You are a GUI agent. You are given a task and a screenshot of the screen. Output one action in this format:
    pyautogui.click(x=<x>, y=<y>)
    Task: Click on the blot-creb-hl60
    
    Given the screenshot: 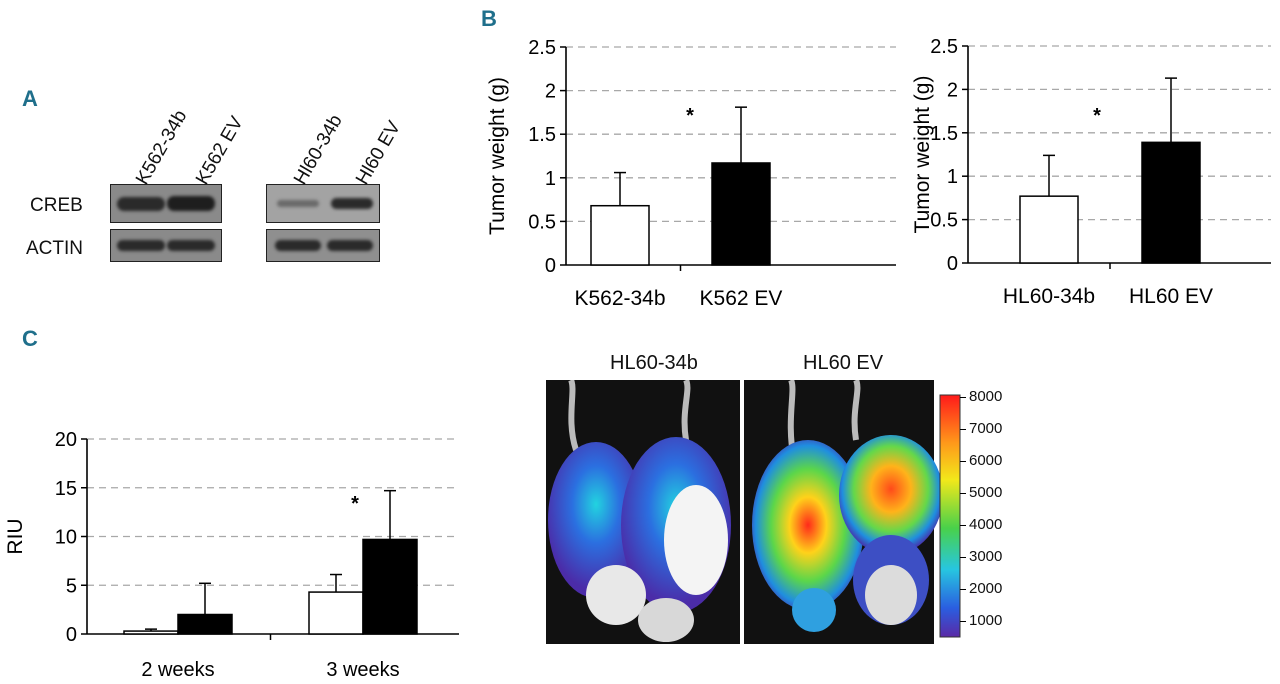 What is the action you would take?
    pyautogui.click(x=323, y=203)
    